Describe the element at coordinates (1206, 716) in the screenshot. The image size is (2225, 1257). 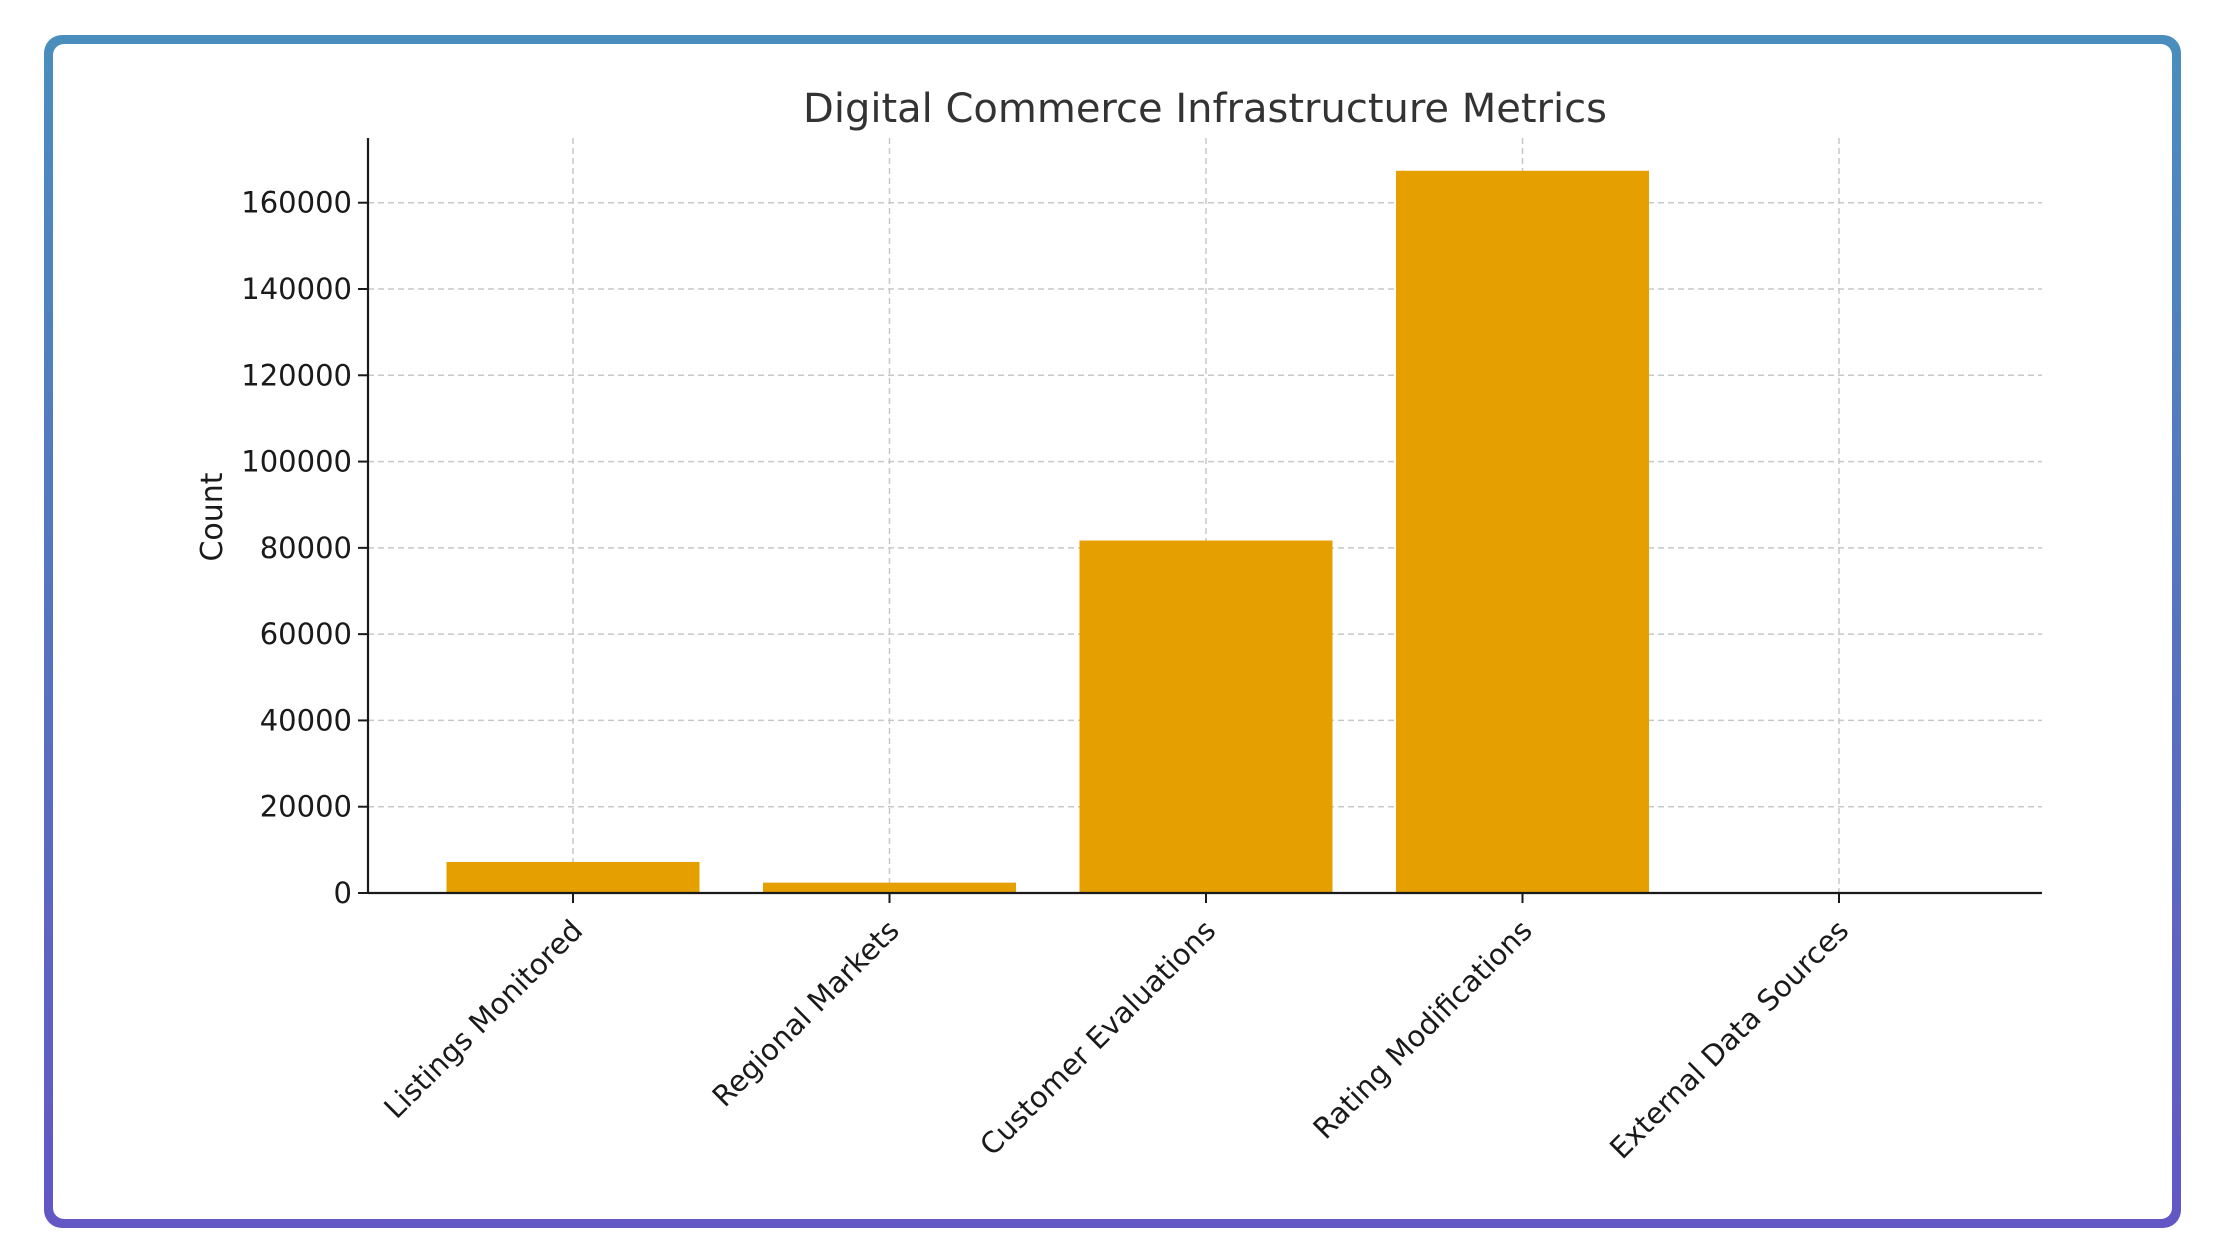
I see `bar-customer-evaluations` at that location.